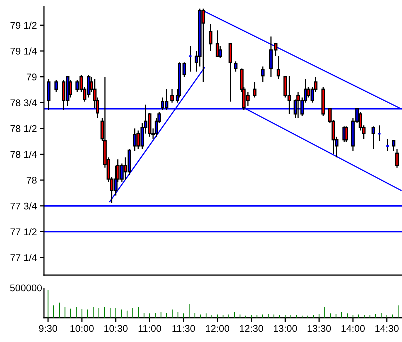 This screenshot has height=342, width=402. Describe the element at coordinates (23, 26) in the screenshot. I see `y-tick-label: 79 1/2` at that location.